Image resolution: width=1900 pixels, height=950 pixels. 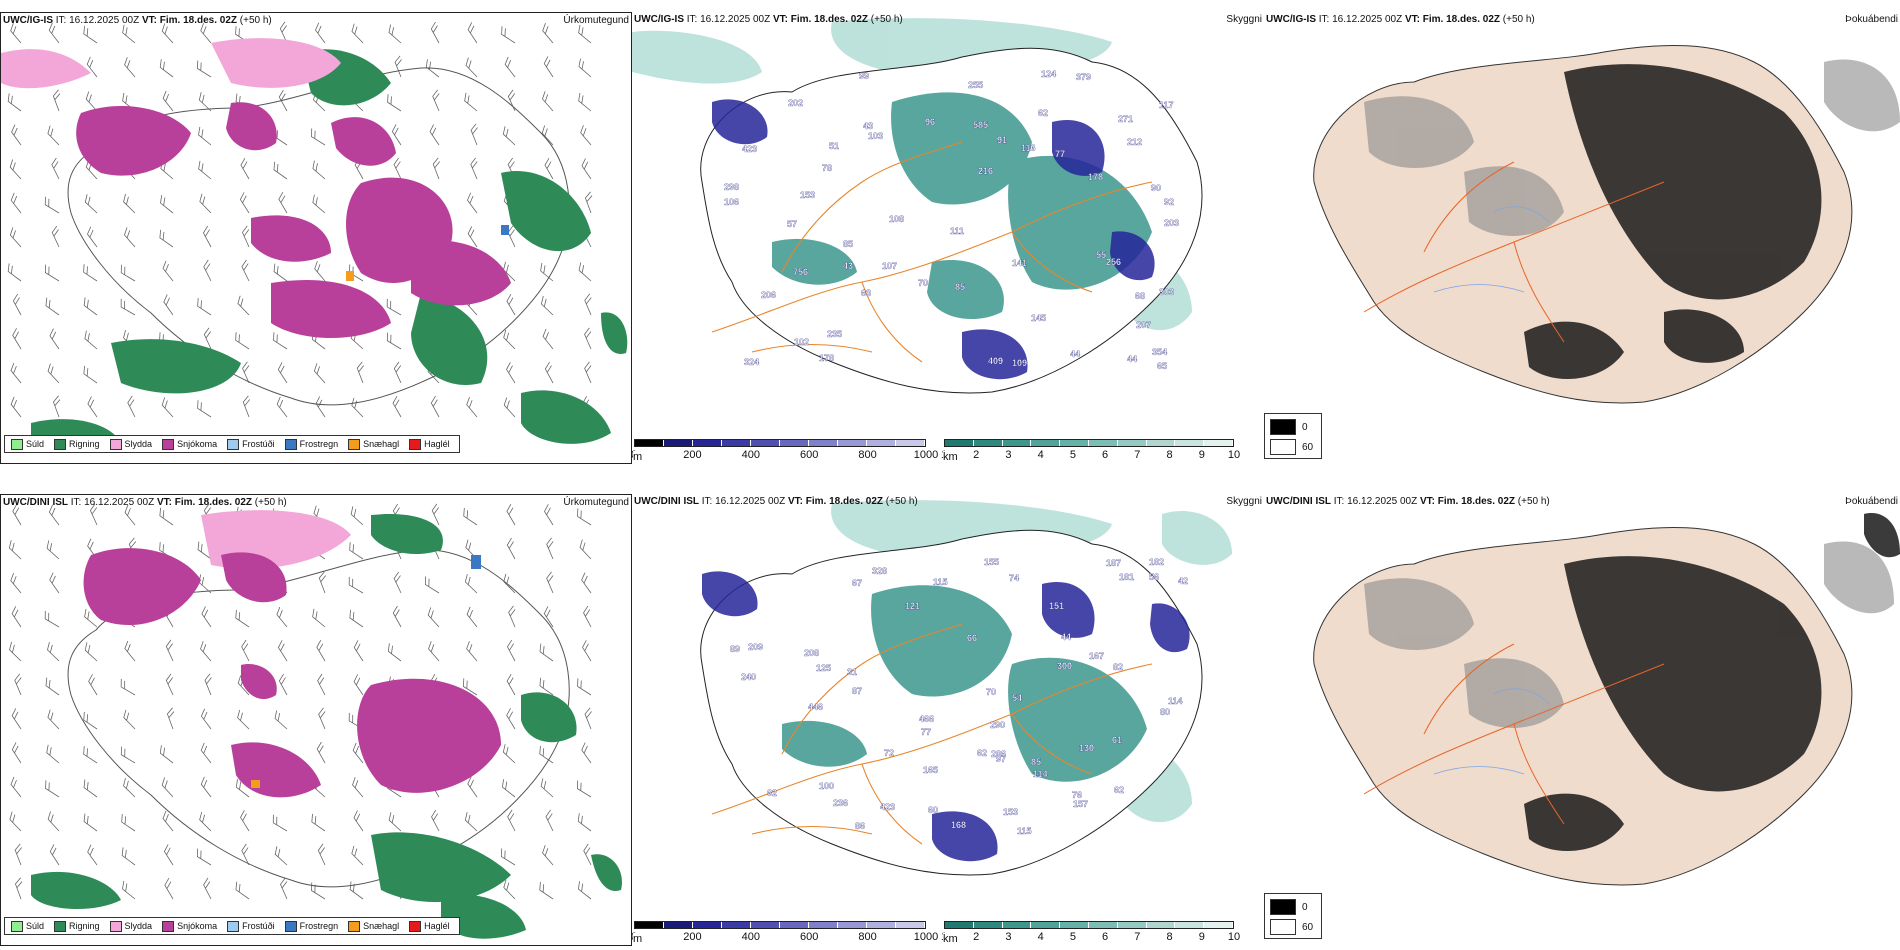 What do you see at coordinates (985, 171) in the screenshot?
I see `ceiling-value-label: 216` at bounding box center [985, 171].